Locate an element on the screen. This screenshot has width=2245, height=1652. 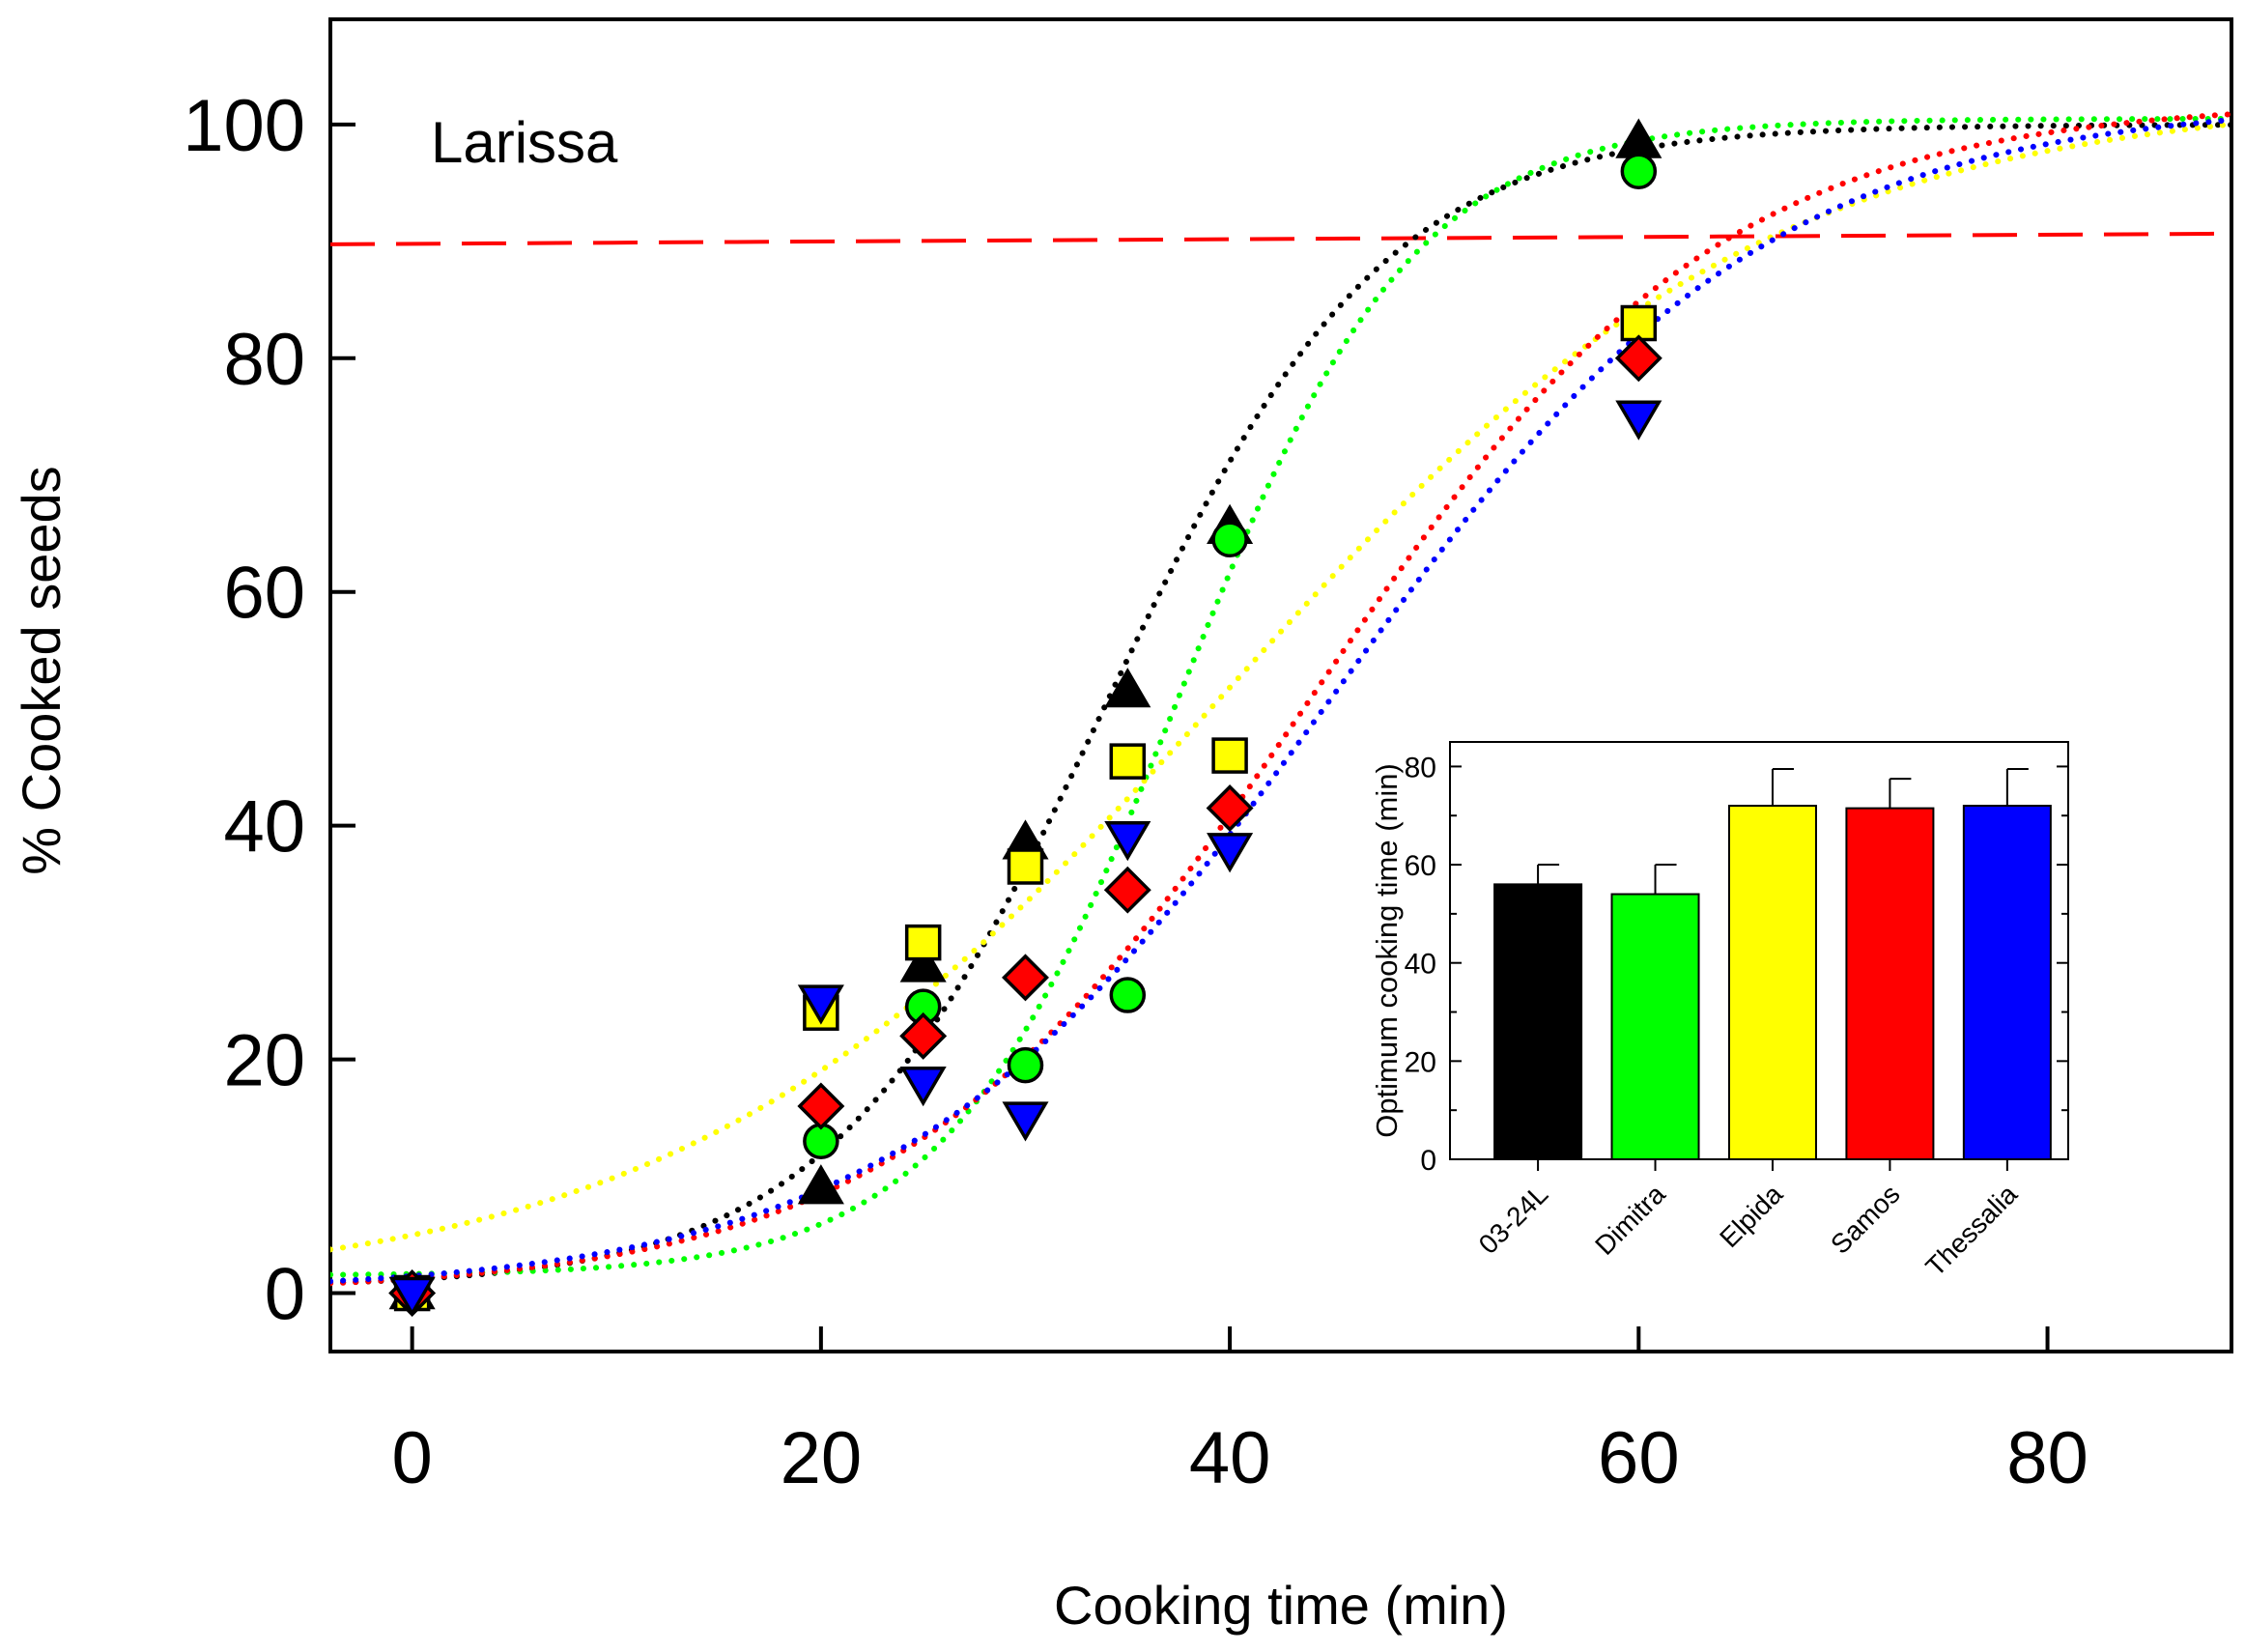
bar-Thessalia is located at coordinates (2007, 983).